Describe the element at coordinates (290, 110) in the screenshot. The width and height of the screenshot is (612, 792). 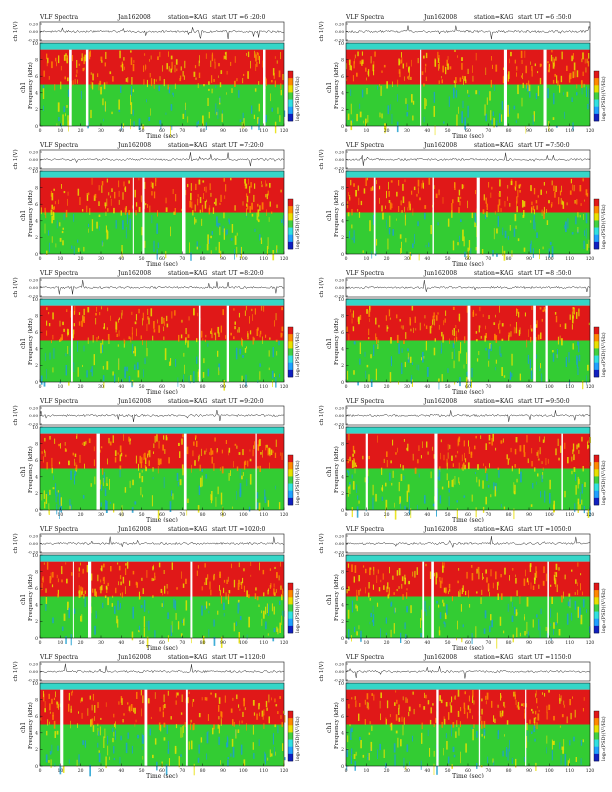
I see `colorbar-segment` at that location.